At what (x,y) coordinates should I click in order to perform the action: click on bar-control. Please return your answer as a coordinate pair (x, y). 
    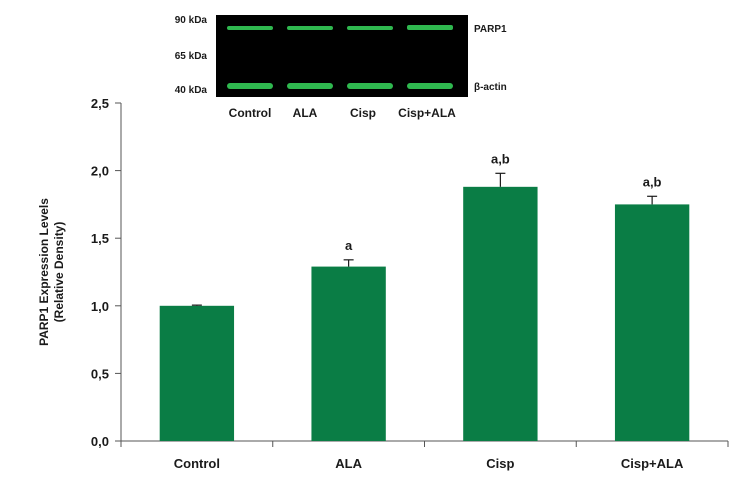
    Looking at the image, I should click on (197, 373).